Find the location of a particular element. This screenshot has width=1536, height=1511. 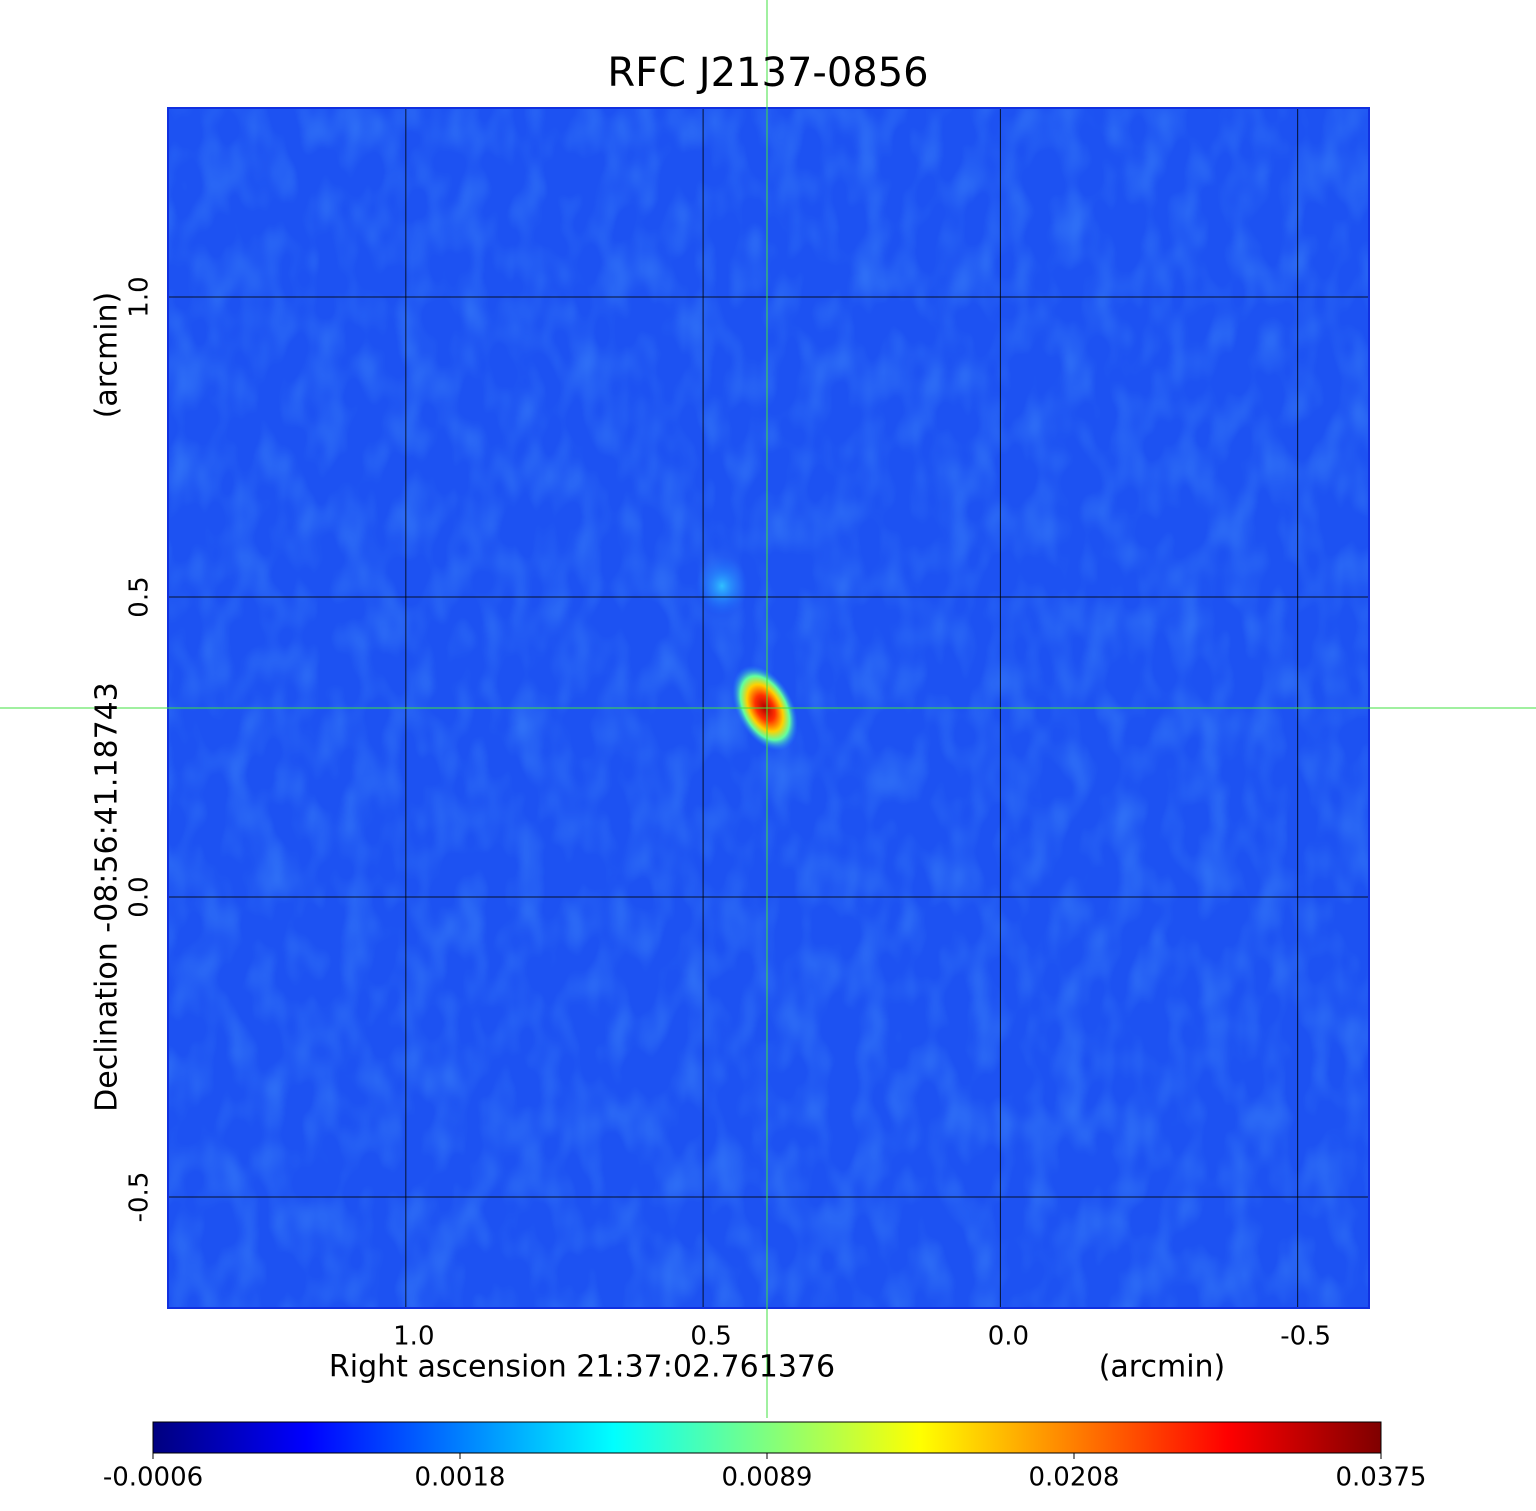

x-tick-label: 1.0 is located at coordinates (413, 1337).